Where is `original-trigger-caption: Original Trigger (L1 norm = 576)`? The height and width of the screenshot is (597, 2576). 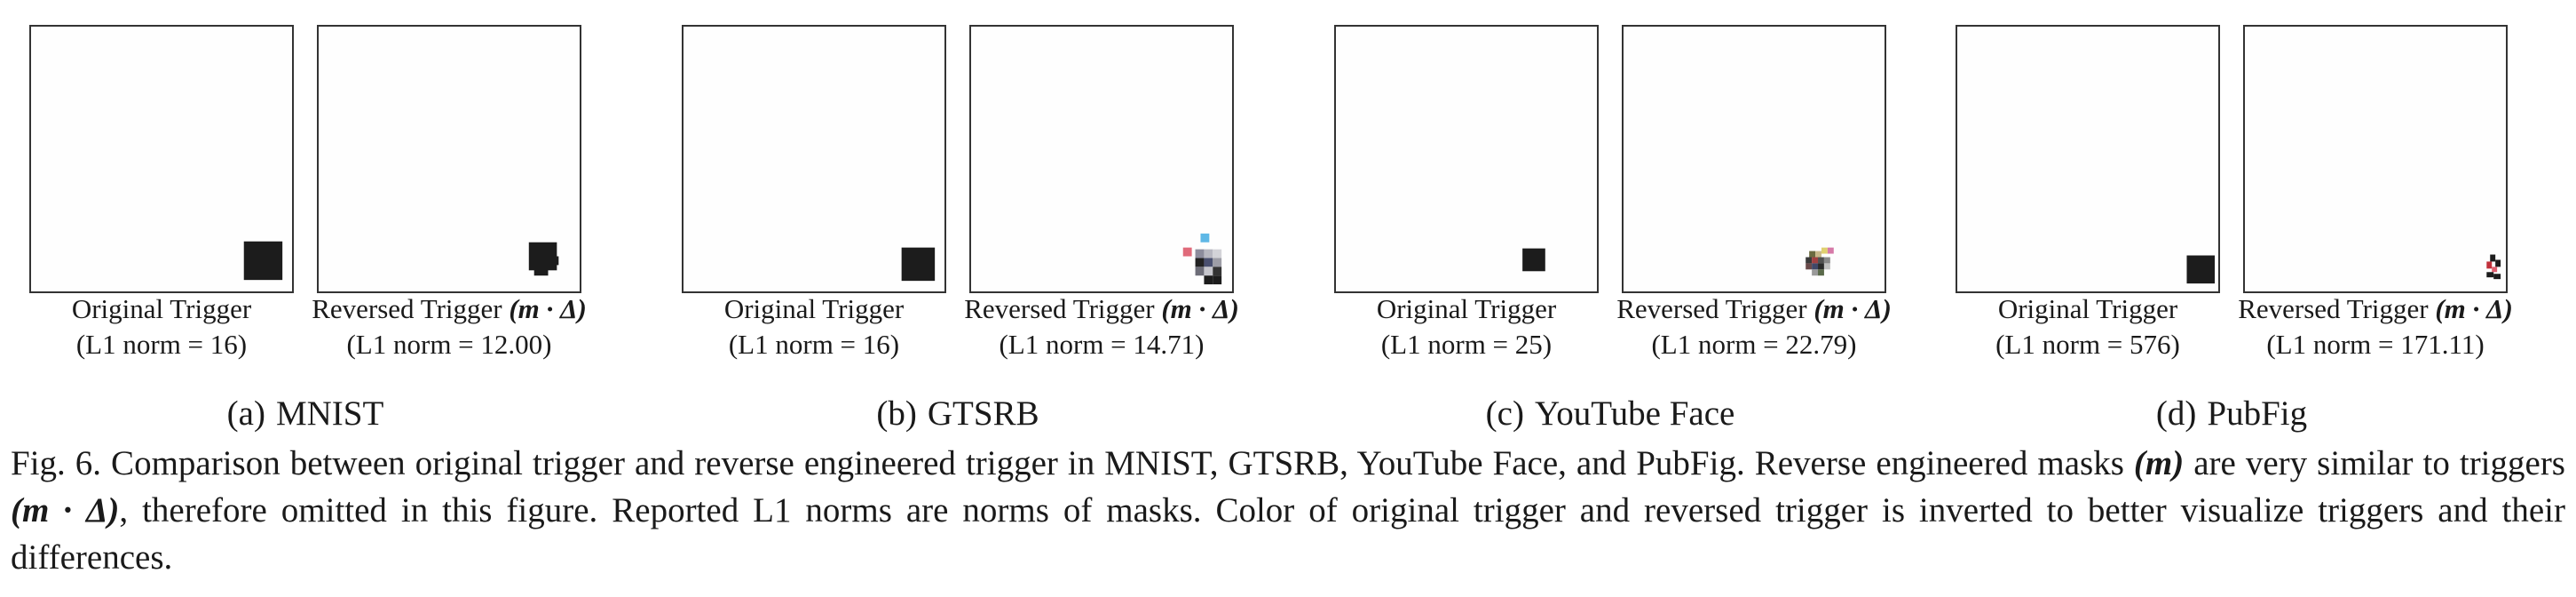 original-trigger-caption: Original Trigger (L1 norm = 576) is located at coordinates (2088, 326).